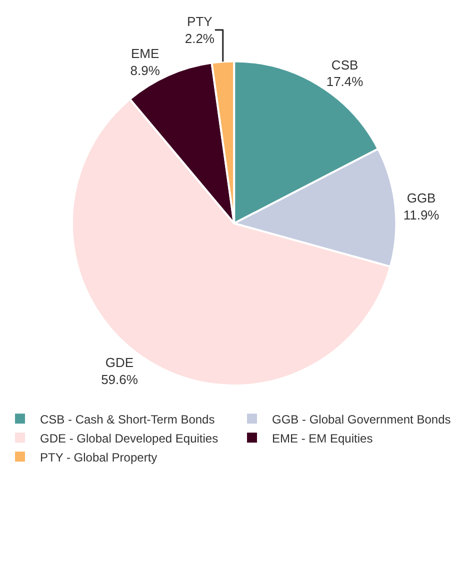  Describe the element at coordinates (145, 62) in the screenshot. I see `data-label: EME 8.9%` at that location.